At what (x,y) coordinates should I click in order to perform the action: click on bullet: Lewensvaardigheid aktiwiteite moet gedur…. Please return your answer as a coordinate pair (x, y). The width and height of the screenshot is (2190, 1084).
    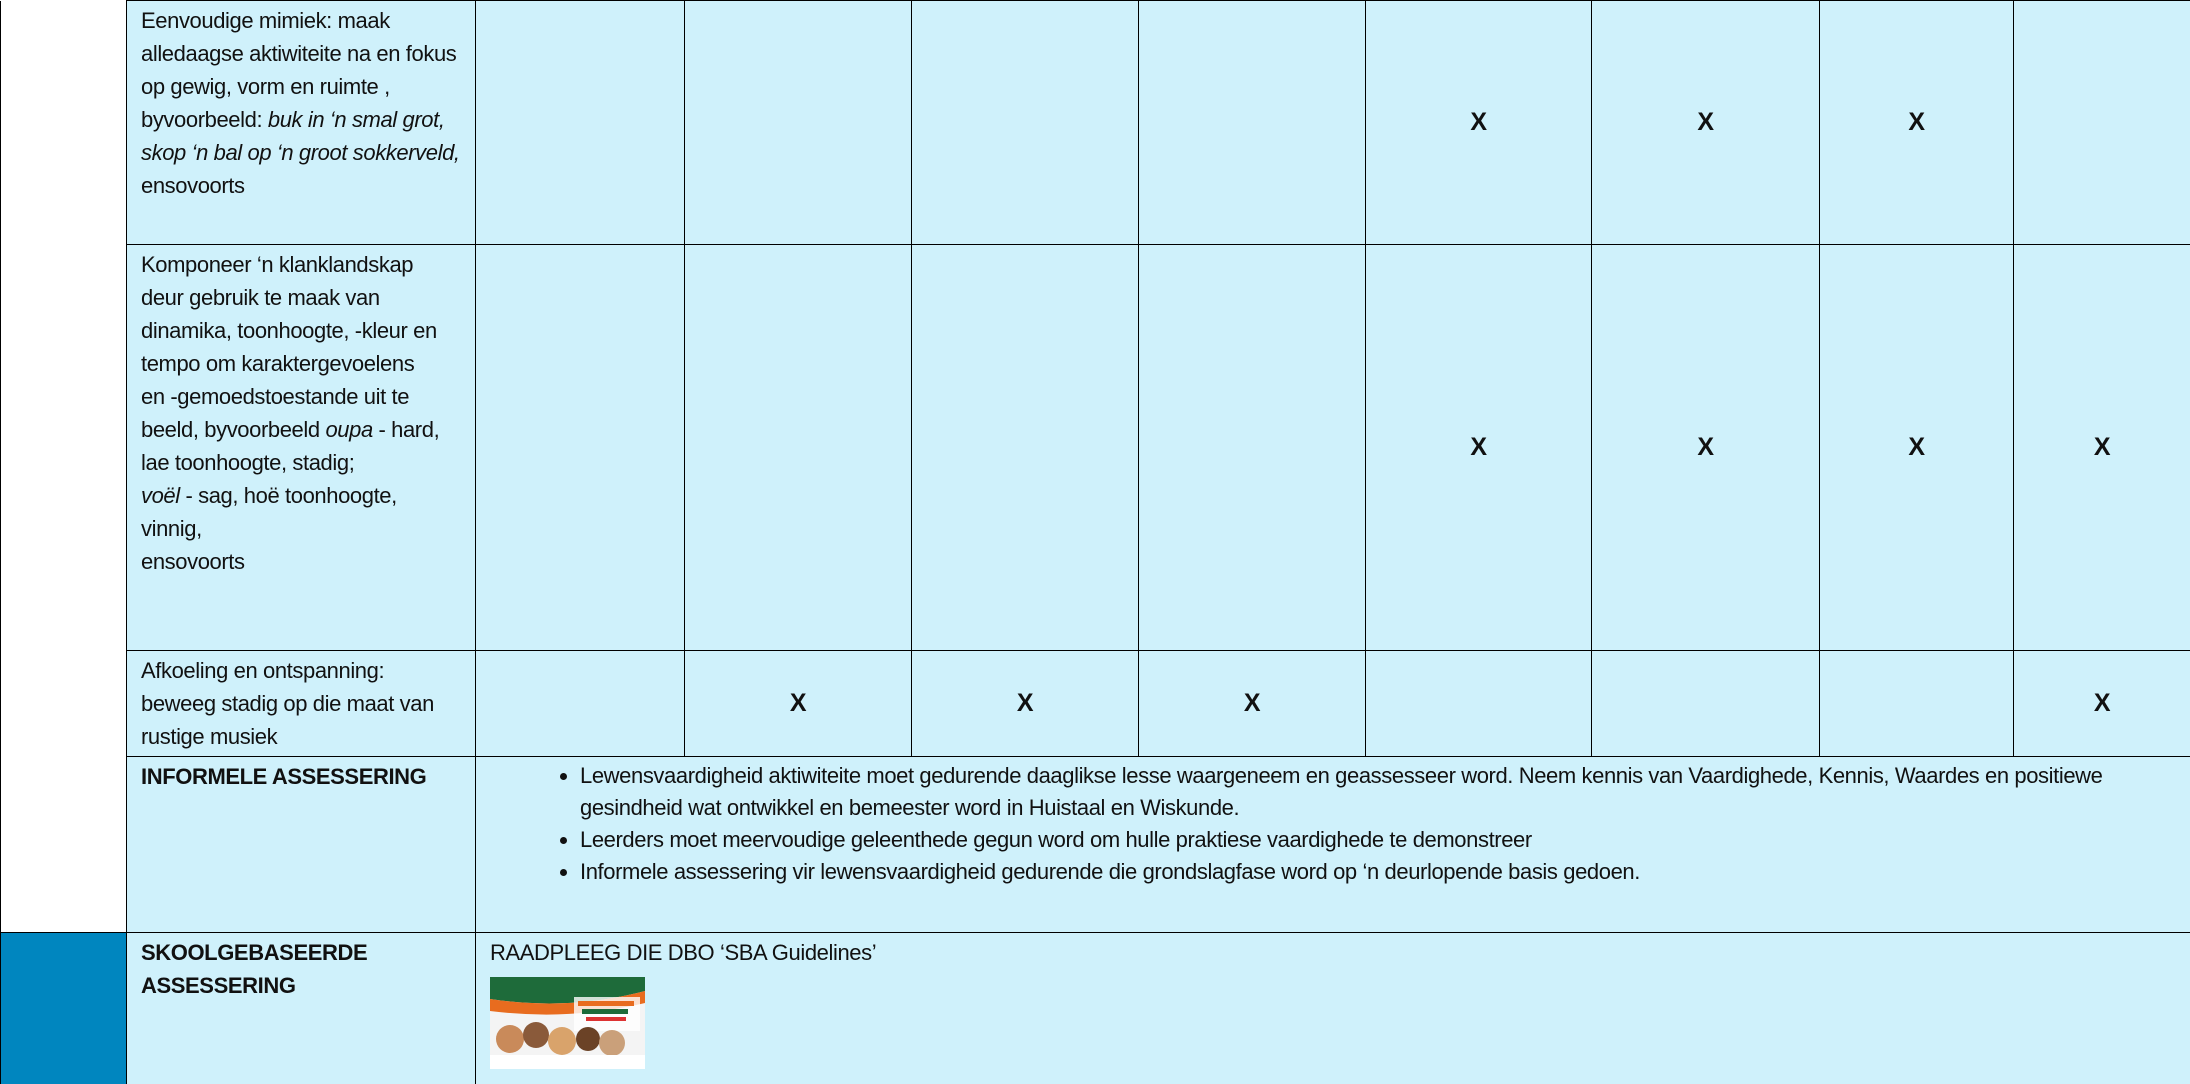
    Looking at the image, I should click on (1378, 792).